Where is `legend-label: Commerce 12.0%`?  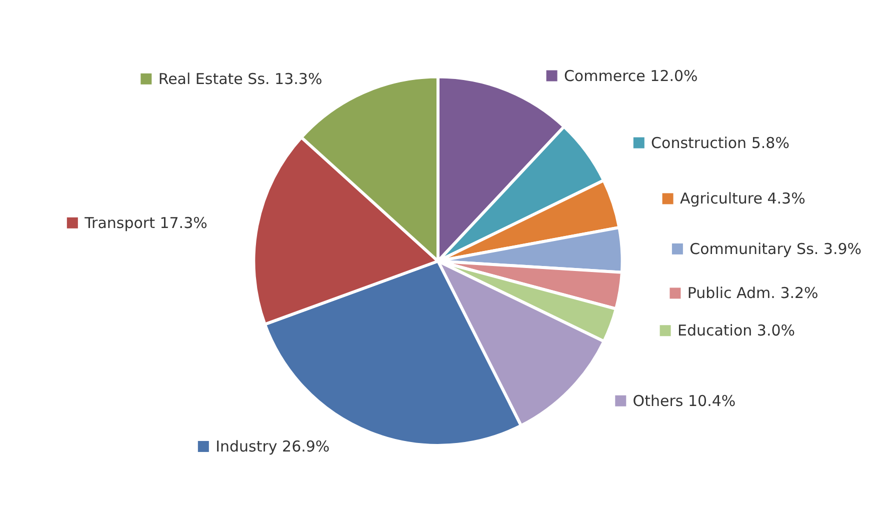 legend-label: Commerce 12.0% is located at coordinates (631, 75).